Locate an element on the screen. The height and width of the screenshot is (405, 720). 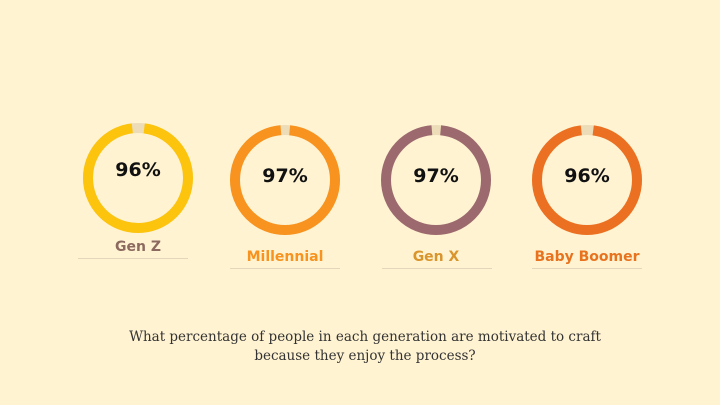
gen-x-divider is located at coordinates (437, 268).